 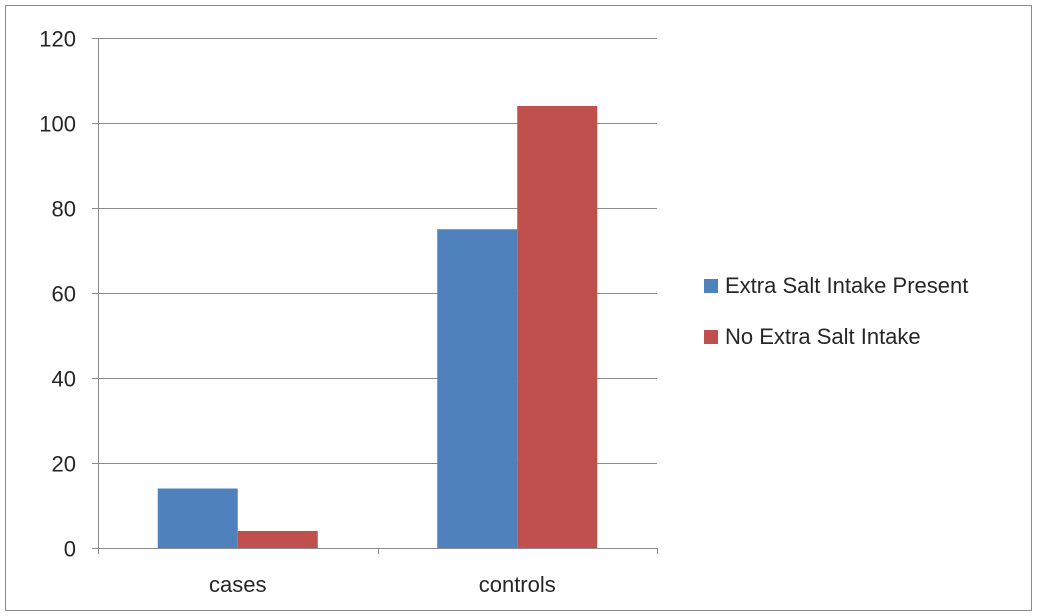 What do you see at coordinates (711, 337) in the screenshot?
I see `legend-swatch-no-extra-salt` at bounding box center [711, 337].